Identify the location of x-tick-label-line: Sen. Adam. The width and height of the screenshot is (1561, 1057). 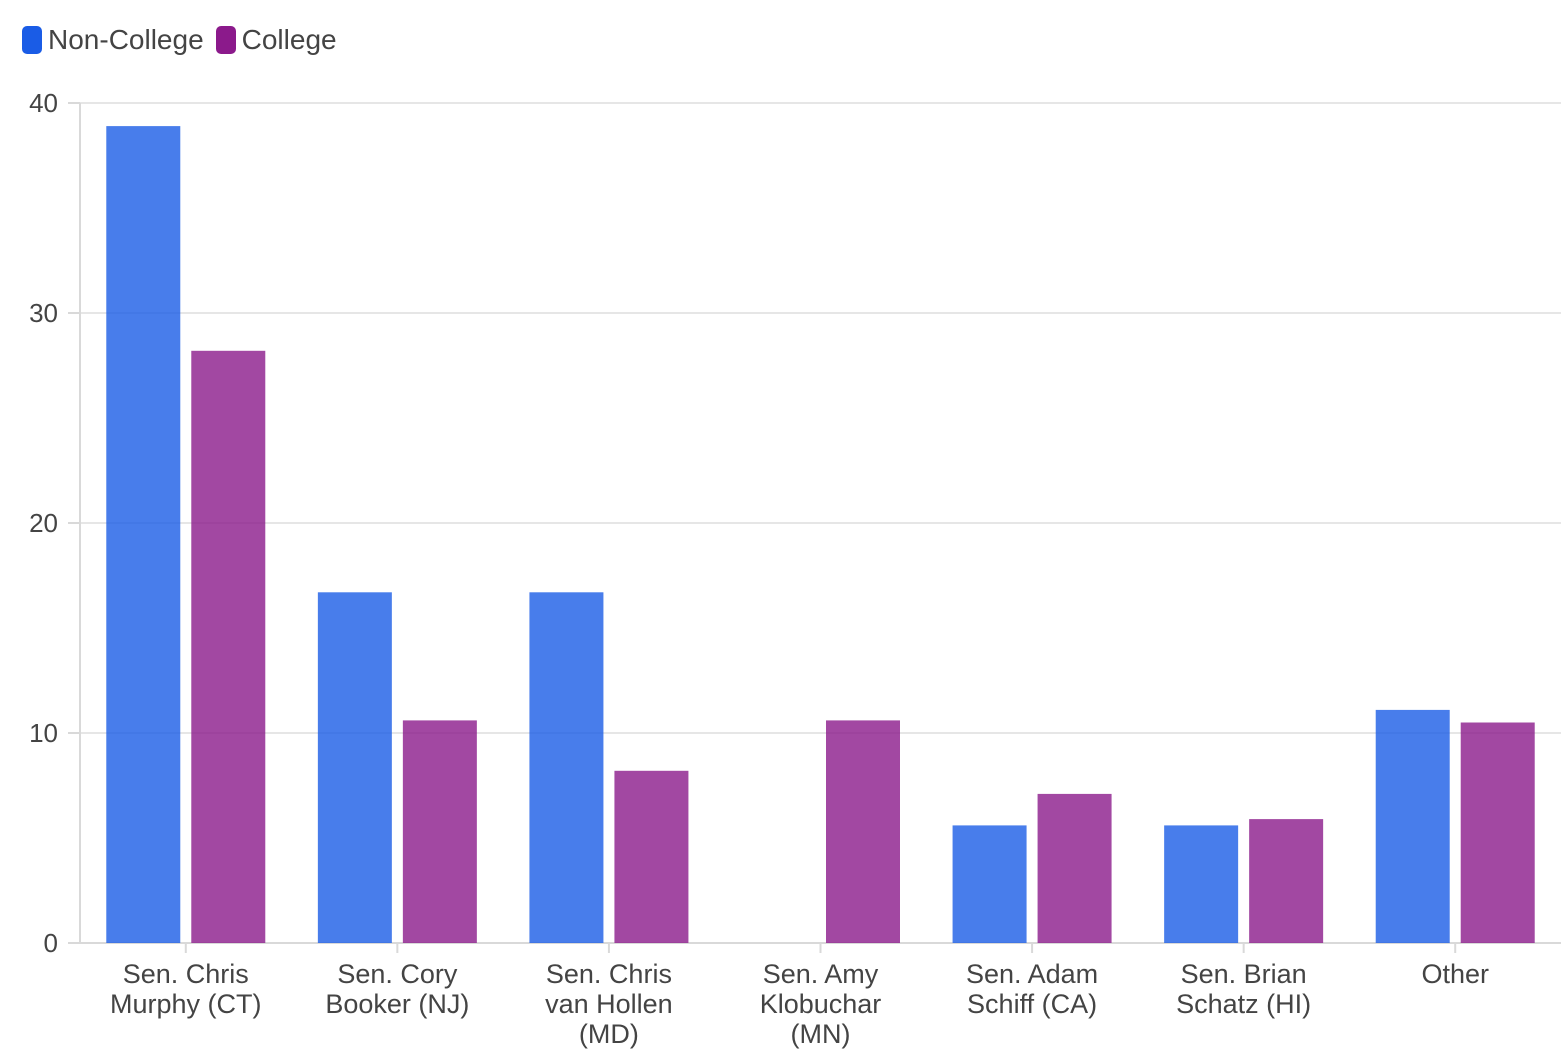
(1032, 974).